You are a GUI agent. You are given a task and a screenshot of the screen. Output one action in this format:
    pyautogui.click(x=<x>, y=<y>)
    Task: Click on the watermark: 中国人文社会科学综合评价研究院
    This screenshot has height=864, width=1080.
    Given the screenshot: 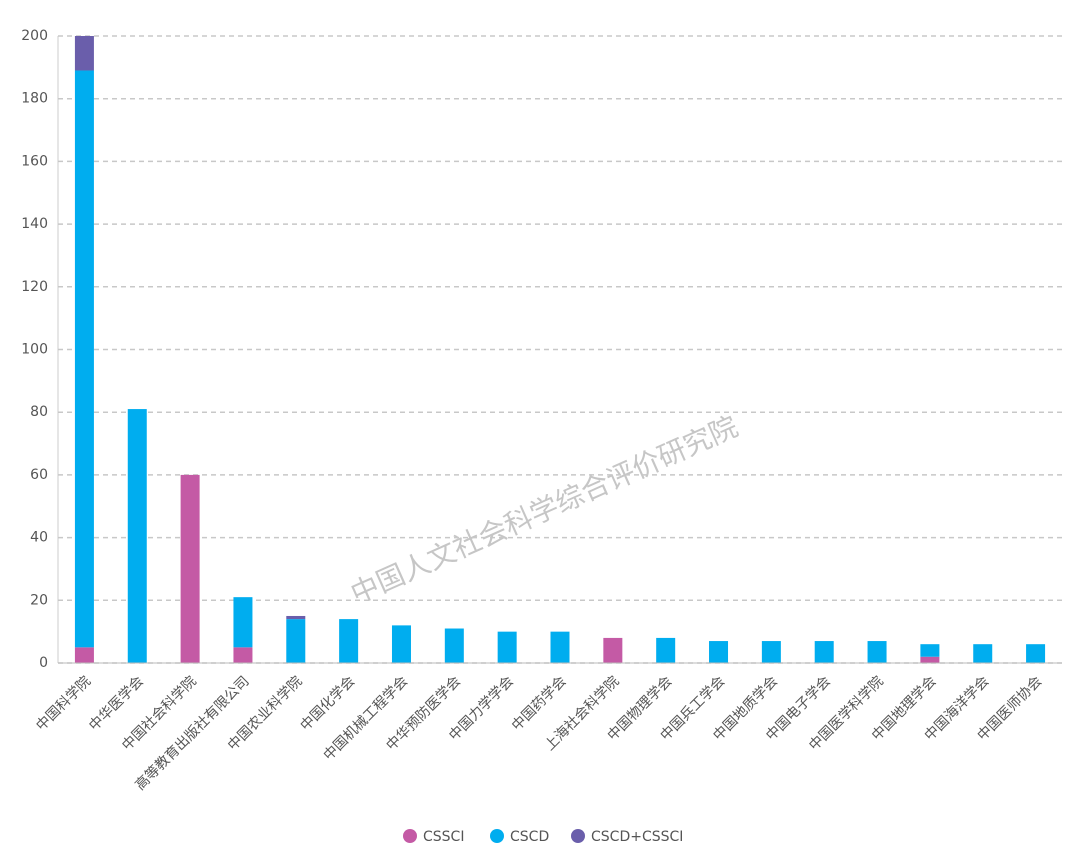 What is the action you would take?
    pyautogui.click(x=544, y=510)
    